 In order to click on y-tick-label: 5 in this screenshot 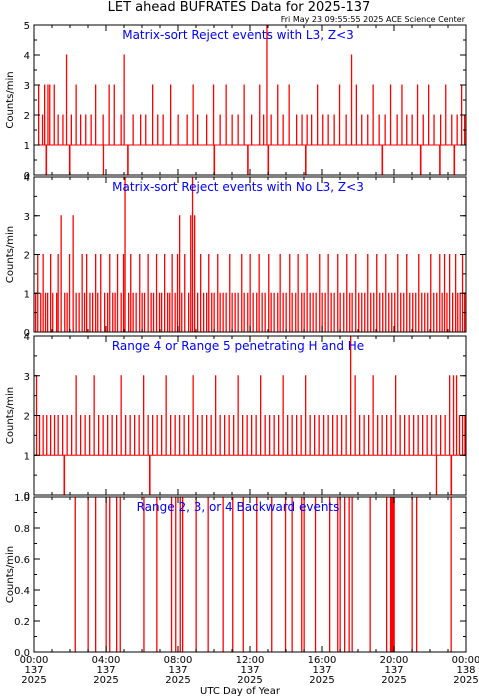, I will do `click(27, 26)`.